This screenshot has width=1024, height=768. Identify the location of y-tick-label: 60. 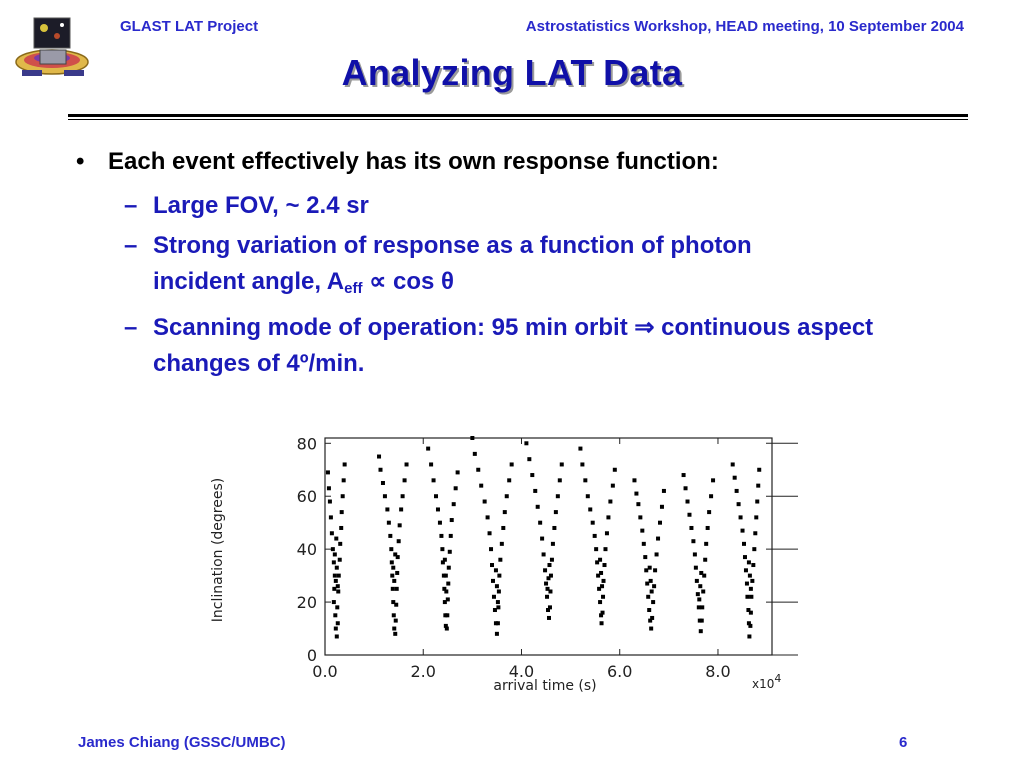
(307, 496).